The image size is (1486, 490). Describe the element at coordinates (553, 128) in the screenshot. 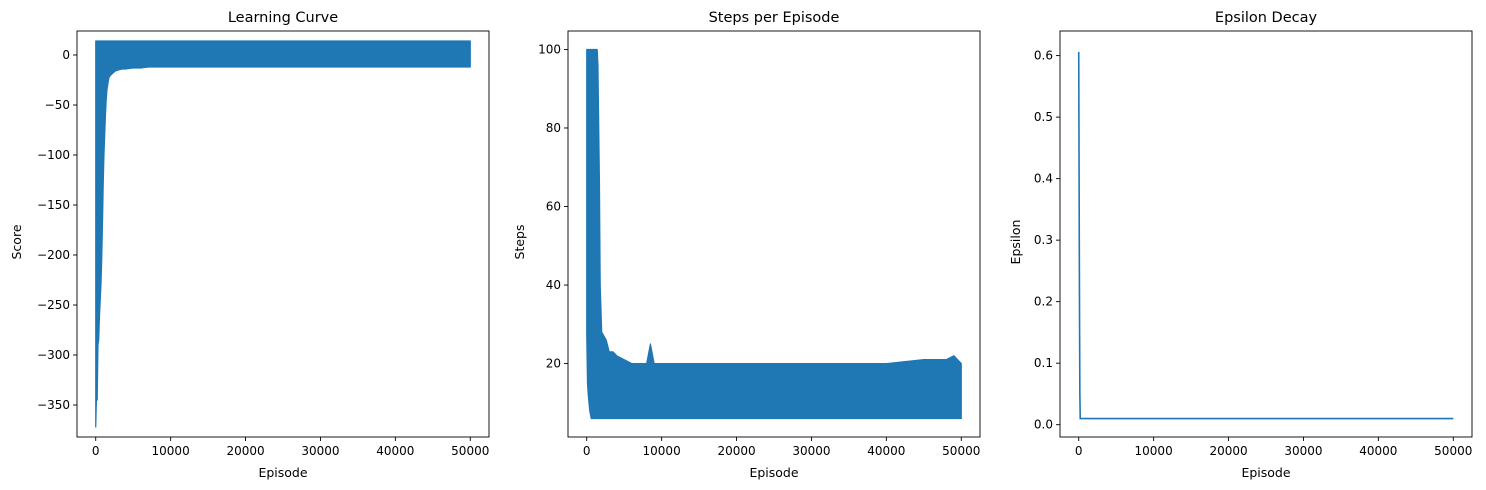

I see `steps-per-episode-ytick-label: 80` at that location.